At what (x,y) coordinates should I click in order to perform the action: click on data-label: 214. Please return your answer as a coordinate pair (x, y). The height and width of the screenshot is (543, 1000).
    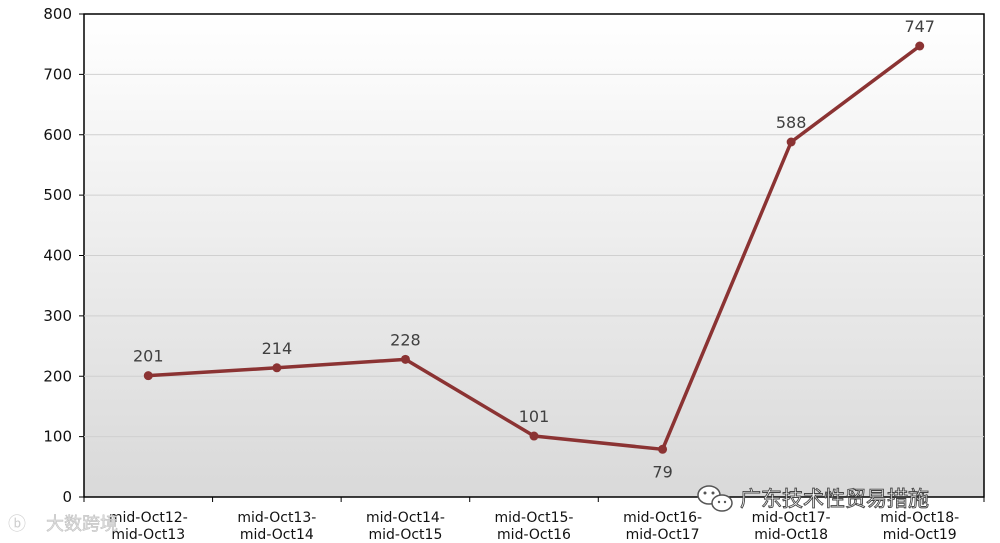
    Looking at the image, I should click on (277, 348).